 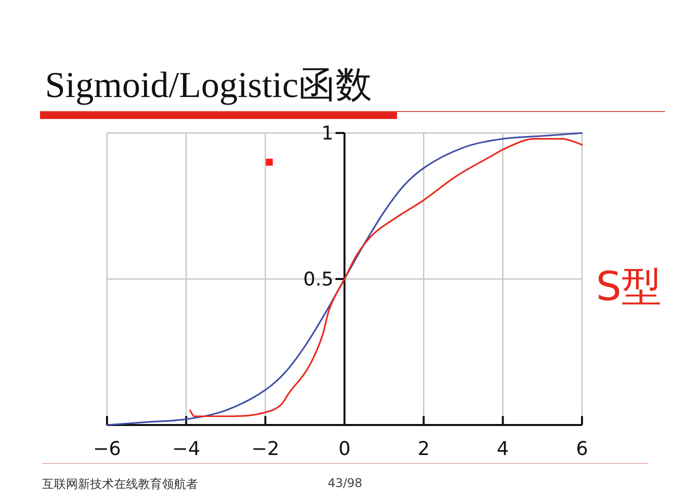 What do you see at coordinates (186, 449) in the screenshot?
I see `x-tick-label: −4` at bounding box center [186, 449].